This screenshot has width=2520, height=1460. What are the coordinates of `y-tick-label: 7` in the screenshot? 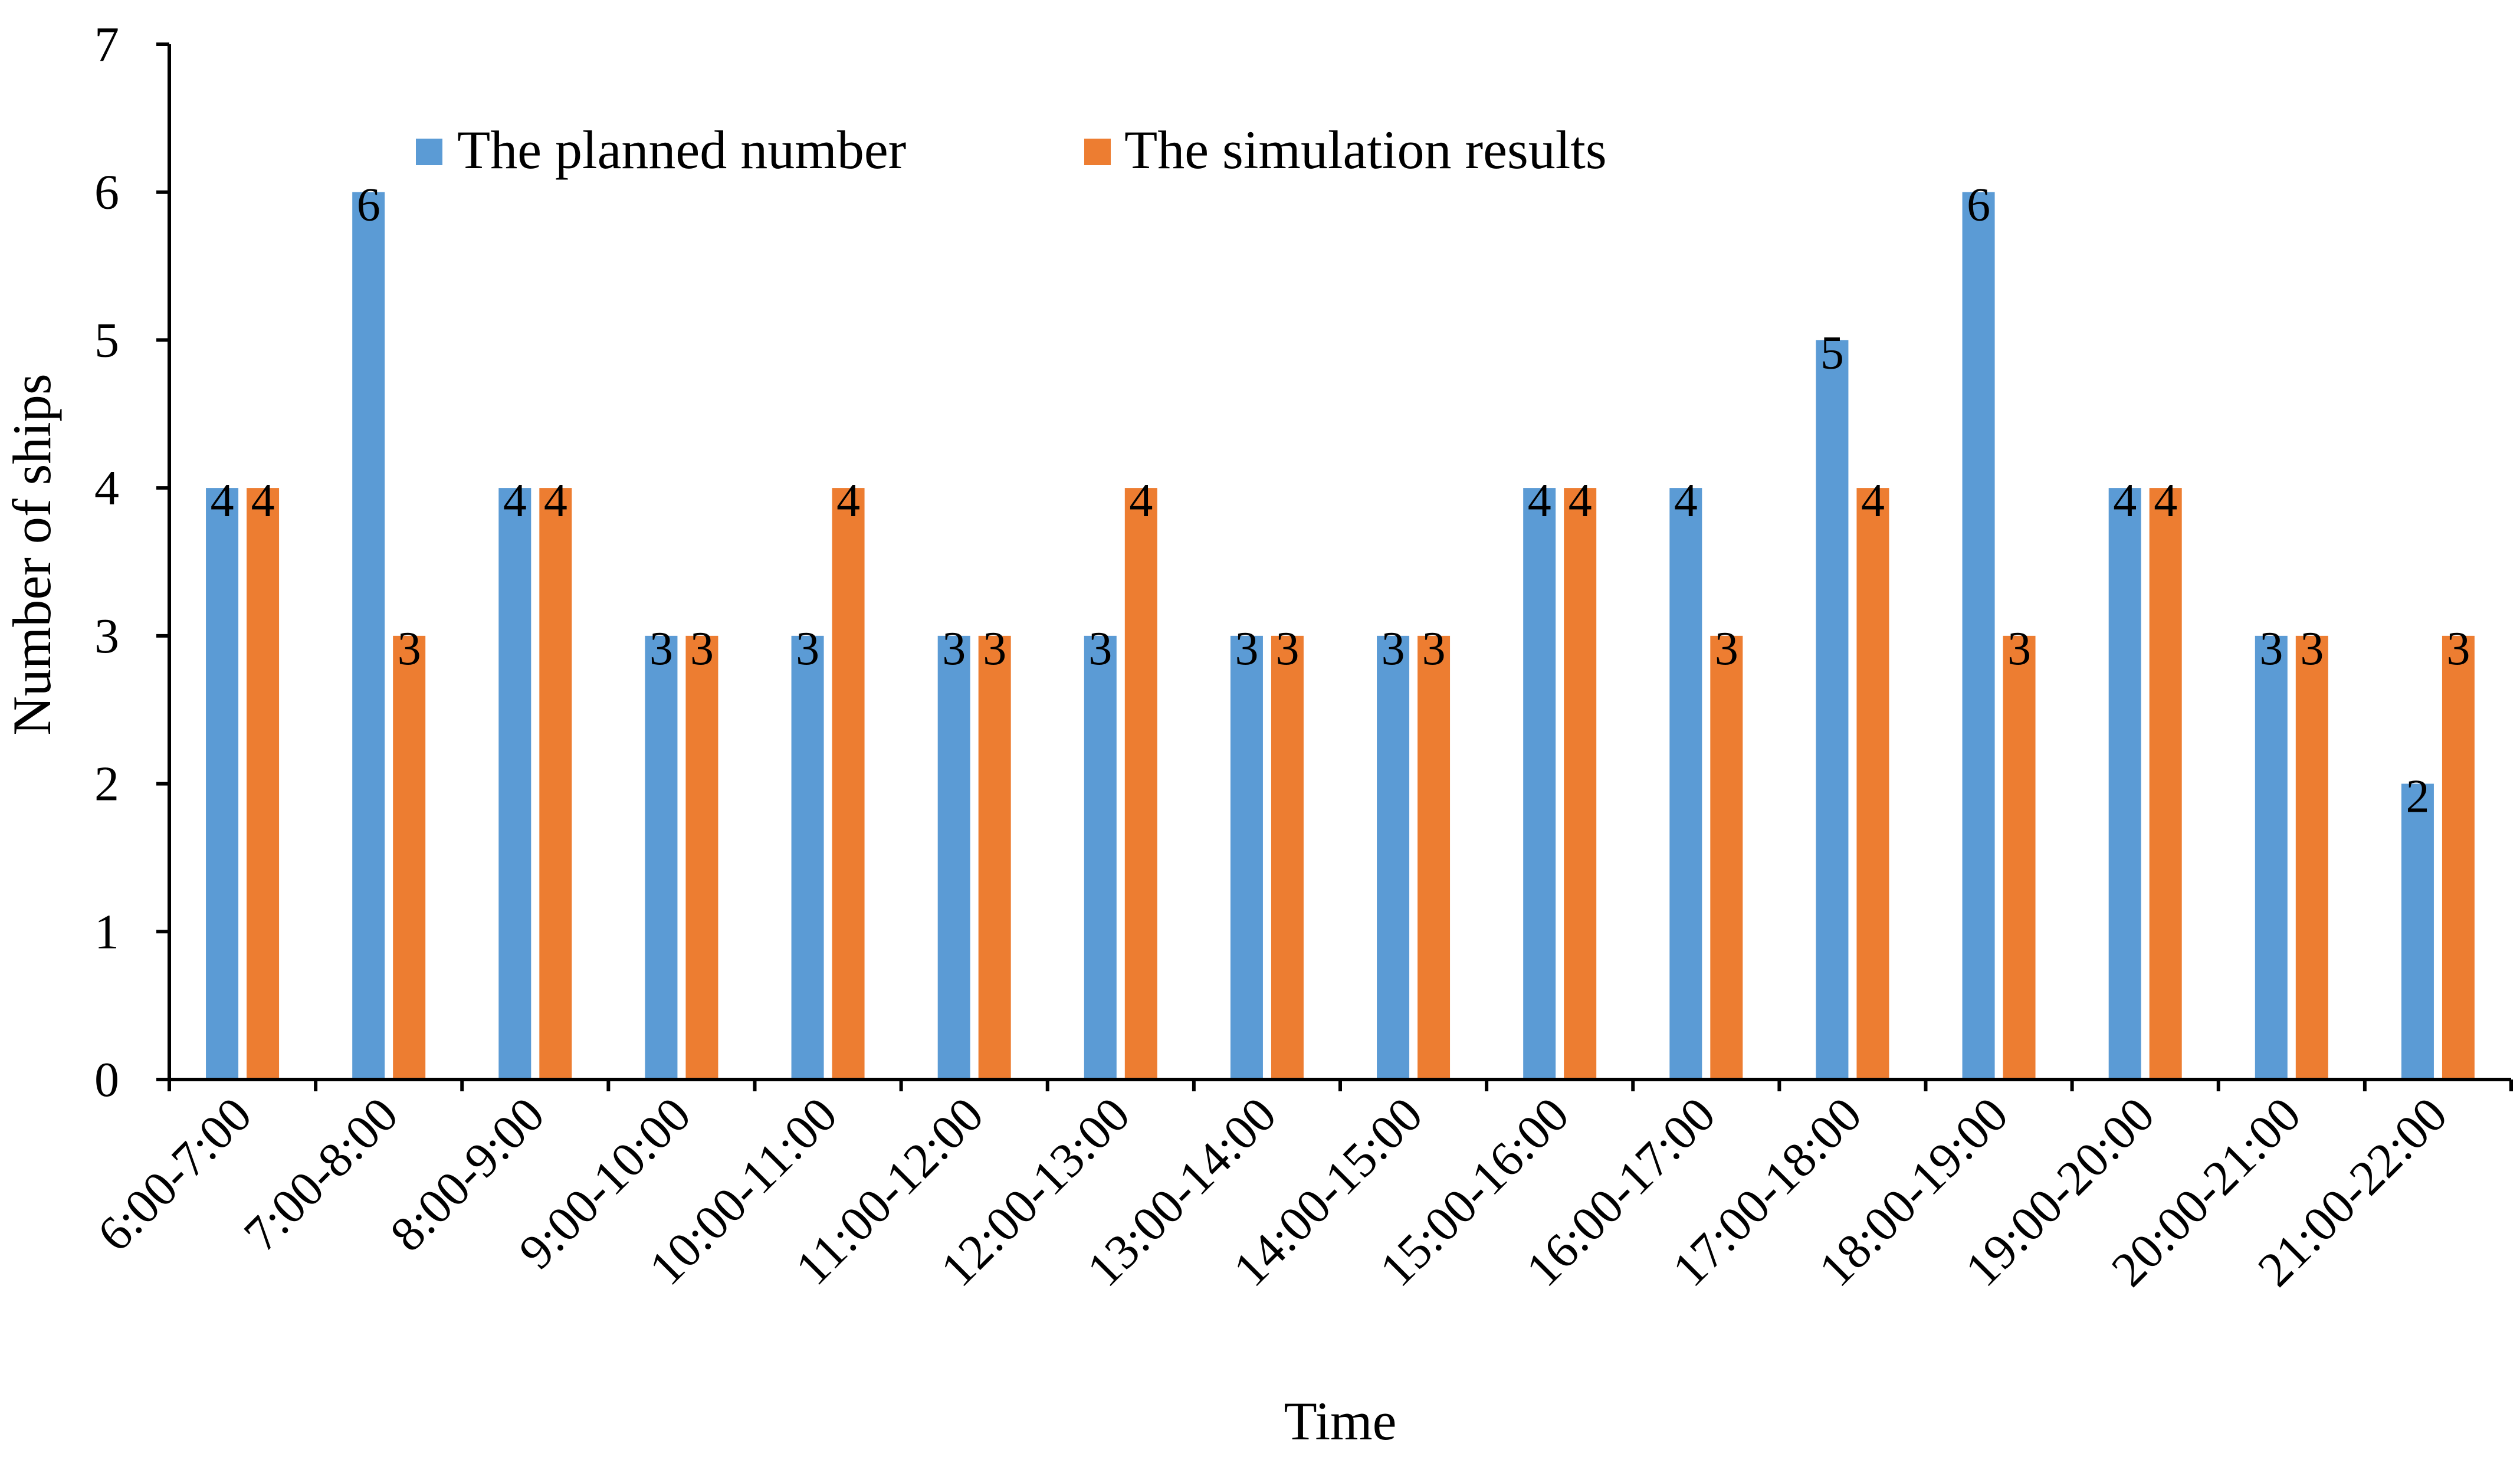 It's located at (106, 44).